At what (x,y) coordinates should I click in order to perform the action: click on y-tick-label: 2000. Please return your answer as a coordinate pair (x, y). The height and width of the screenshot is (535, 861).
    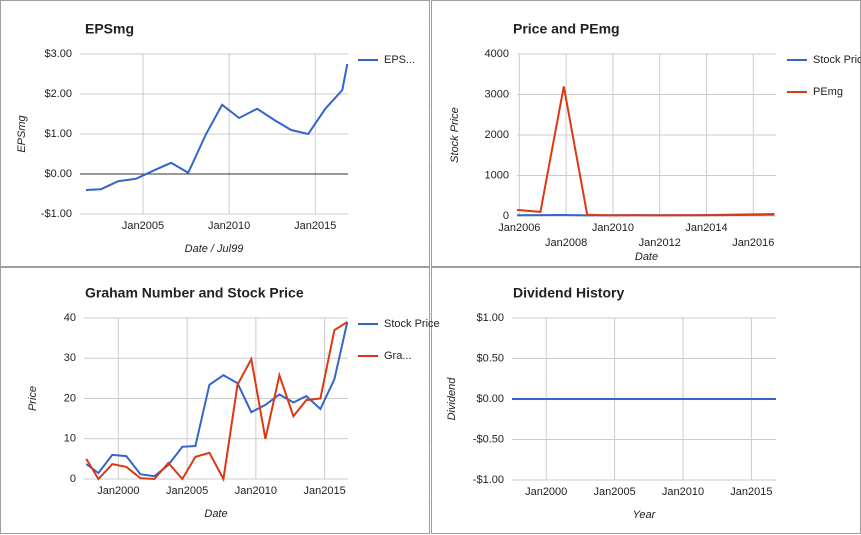
    Looking at the image, I should click on (497, 135).